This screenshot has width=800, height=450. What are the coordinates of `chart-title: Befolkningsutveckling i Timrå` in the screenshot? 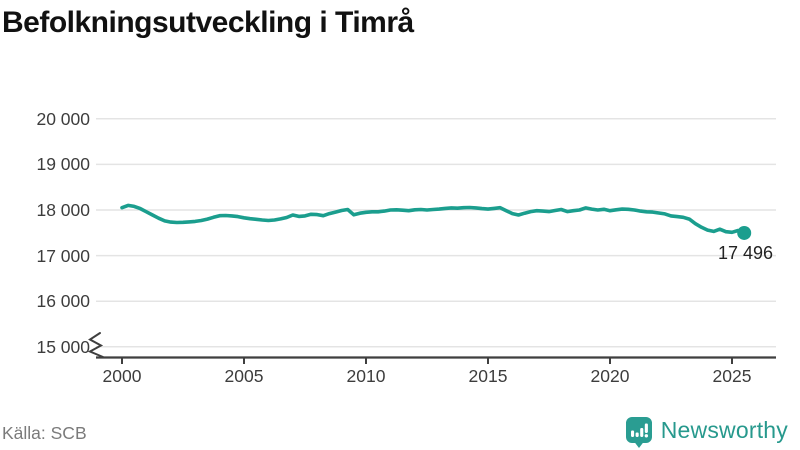 It's located at (208, 22).